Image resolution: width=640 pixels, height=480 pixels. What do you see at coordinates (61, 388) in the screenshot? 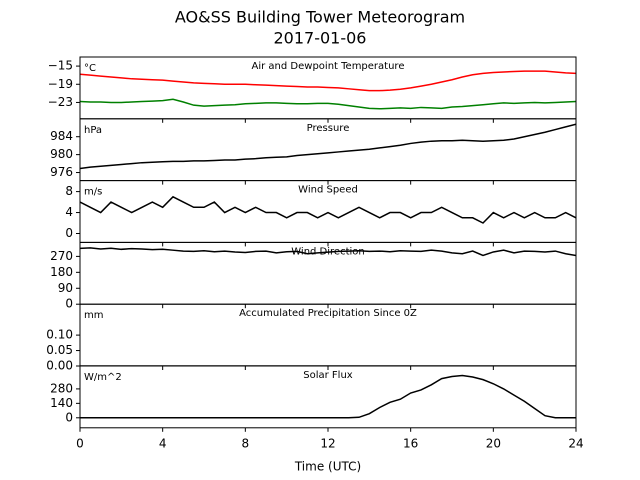
I see `y-tick-label: 280` at bounding box center [61, 388].